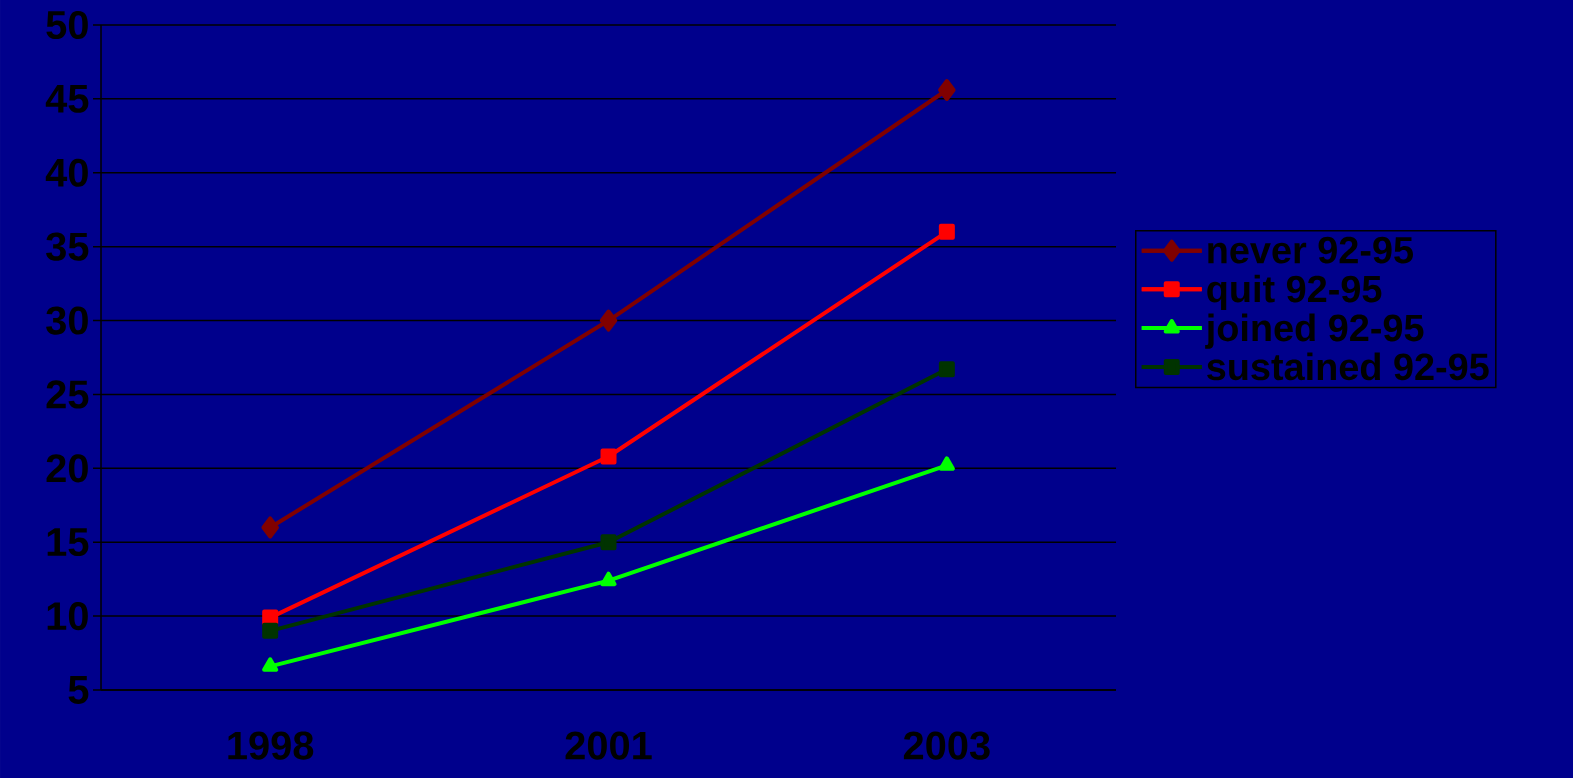  Describe the element at coordinates (68, 542) in the screenshot. I see `y-tick-label: 15` at that location.